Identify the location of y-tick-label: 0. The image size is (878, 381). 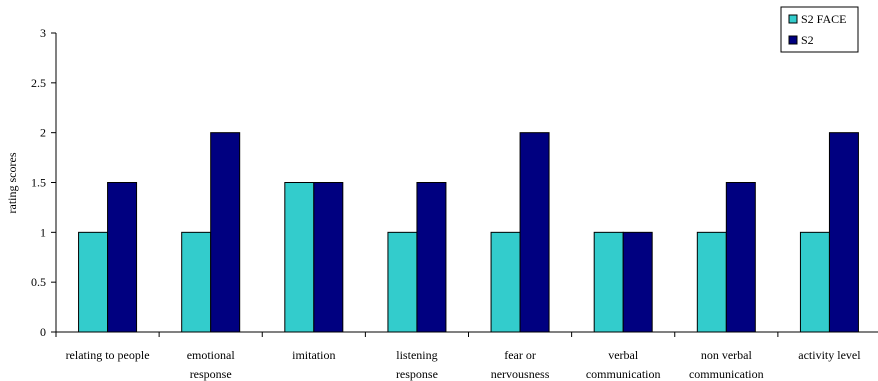
(43, 332).